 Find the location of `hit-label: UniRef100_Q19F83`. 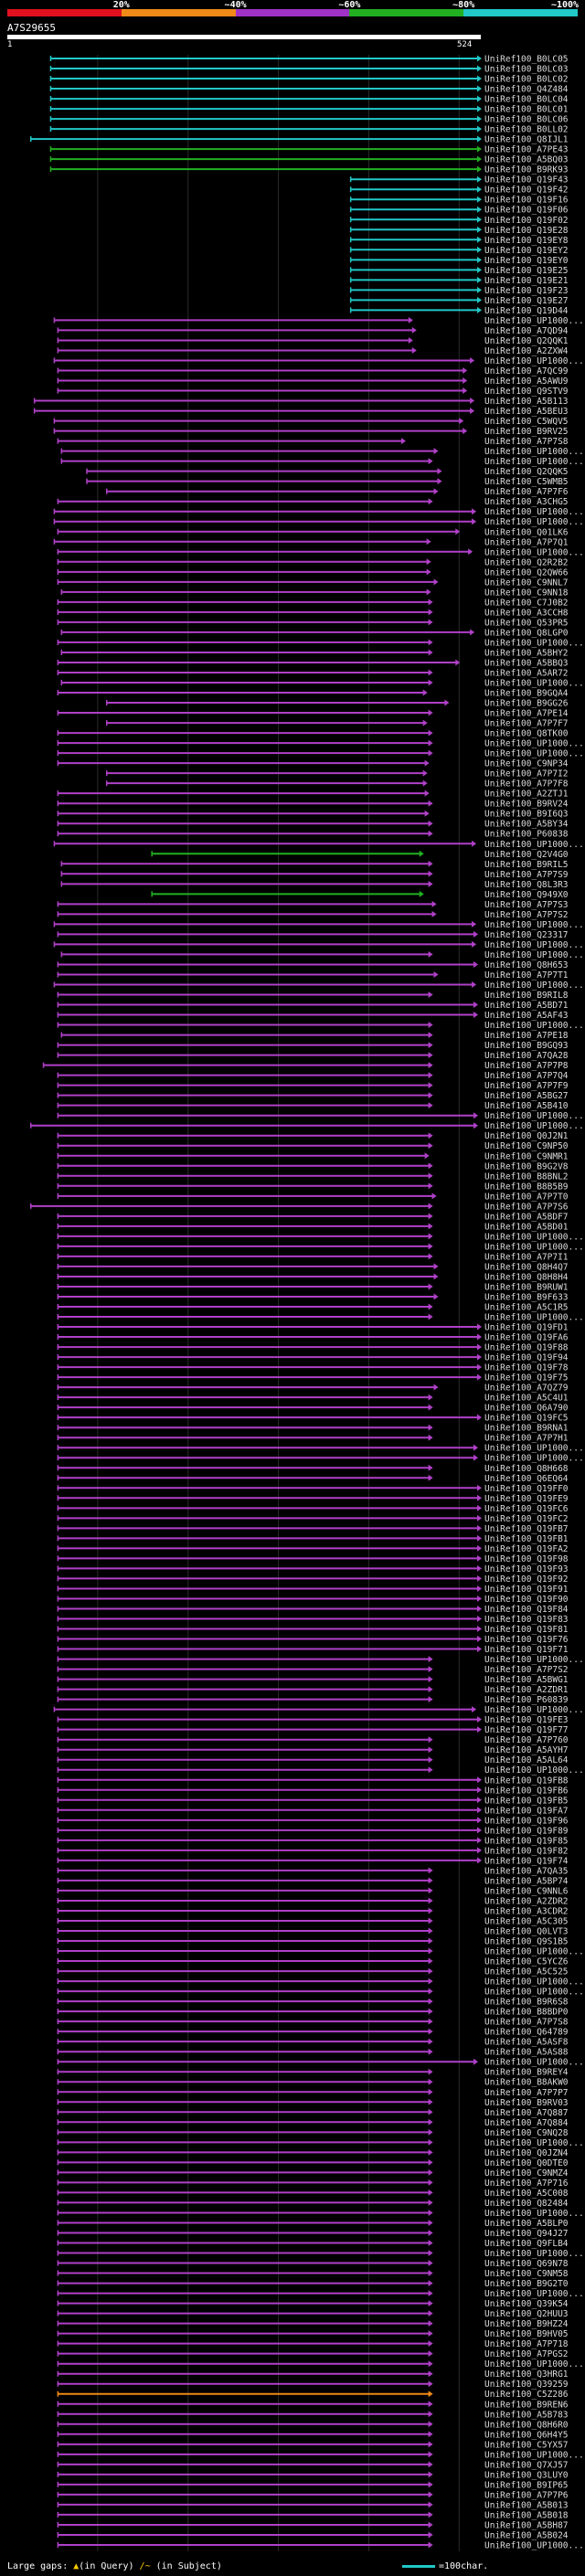

hit-label: UniRef100_Q19F83 is located at coordinates (527, 1620).